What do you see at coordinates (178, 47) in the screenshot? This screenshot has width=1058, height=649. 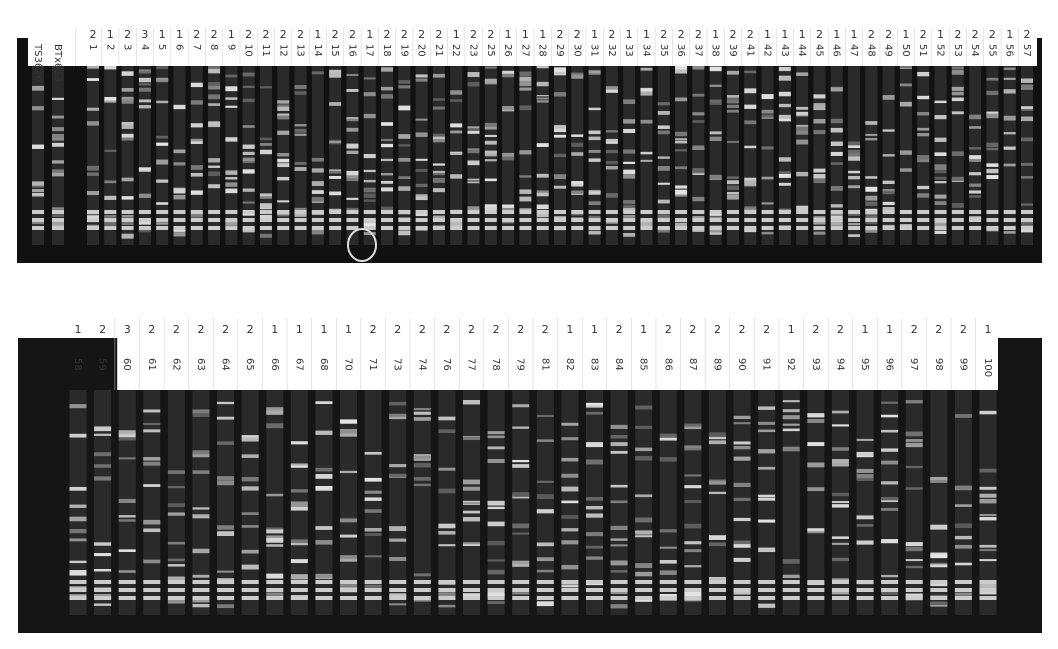 I see `lane-label: 6` at bounding box center [178, 47].